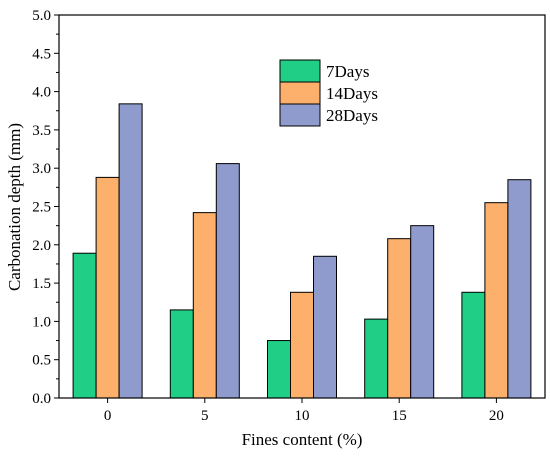 Image resolution: width=550 pixels, height=456 pixels. What do you see at coordinates (352, 115) in the screenshot?
I see `legend-label-28days: 28Days` at bounding box center [352, 115].